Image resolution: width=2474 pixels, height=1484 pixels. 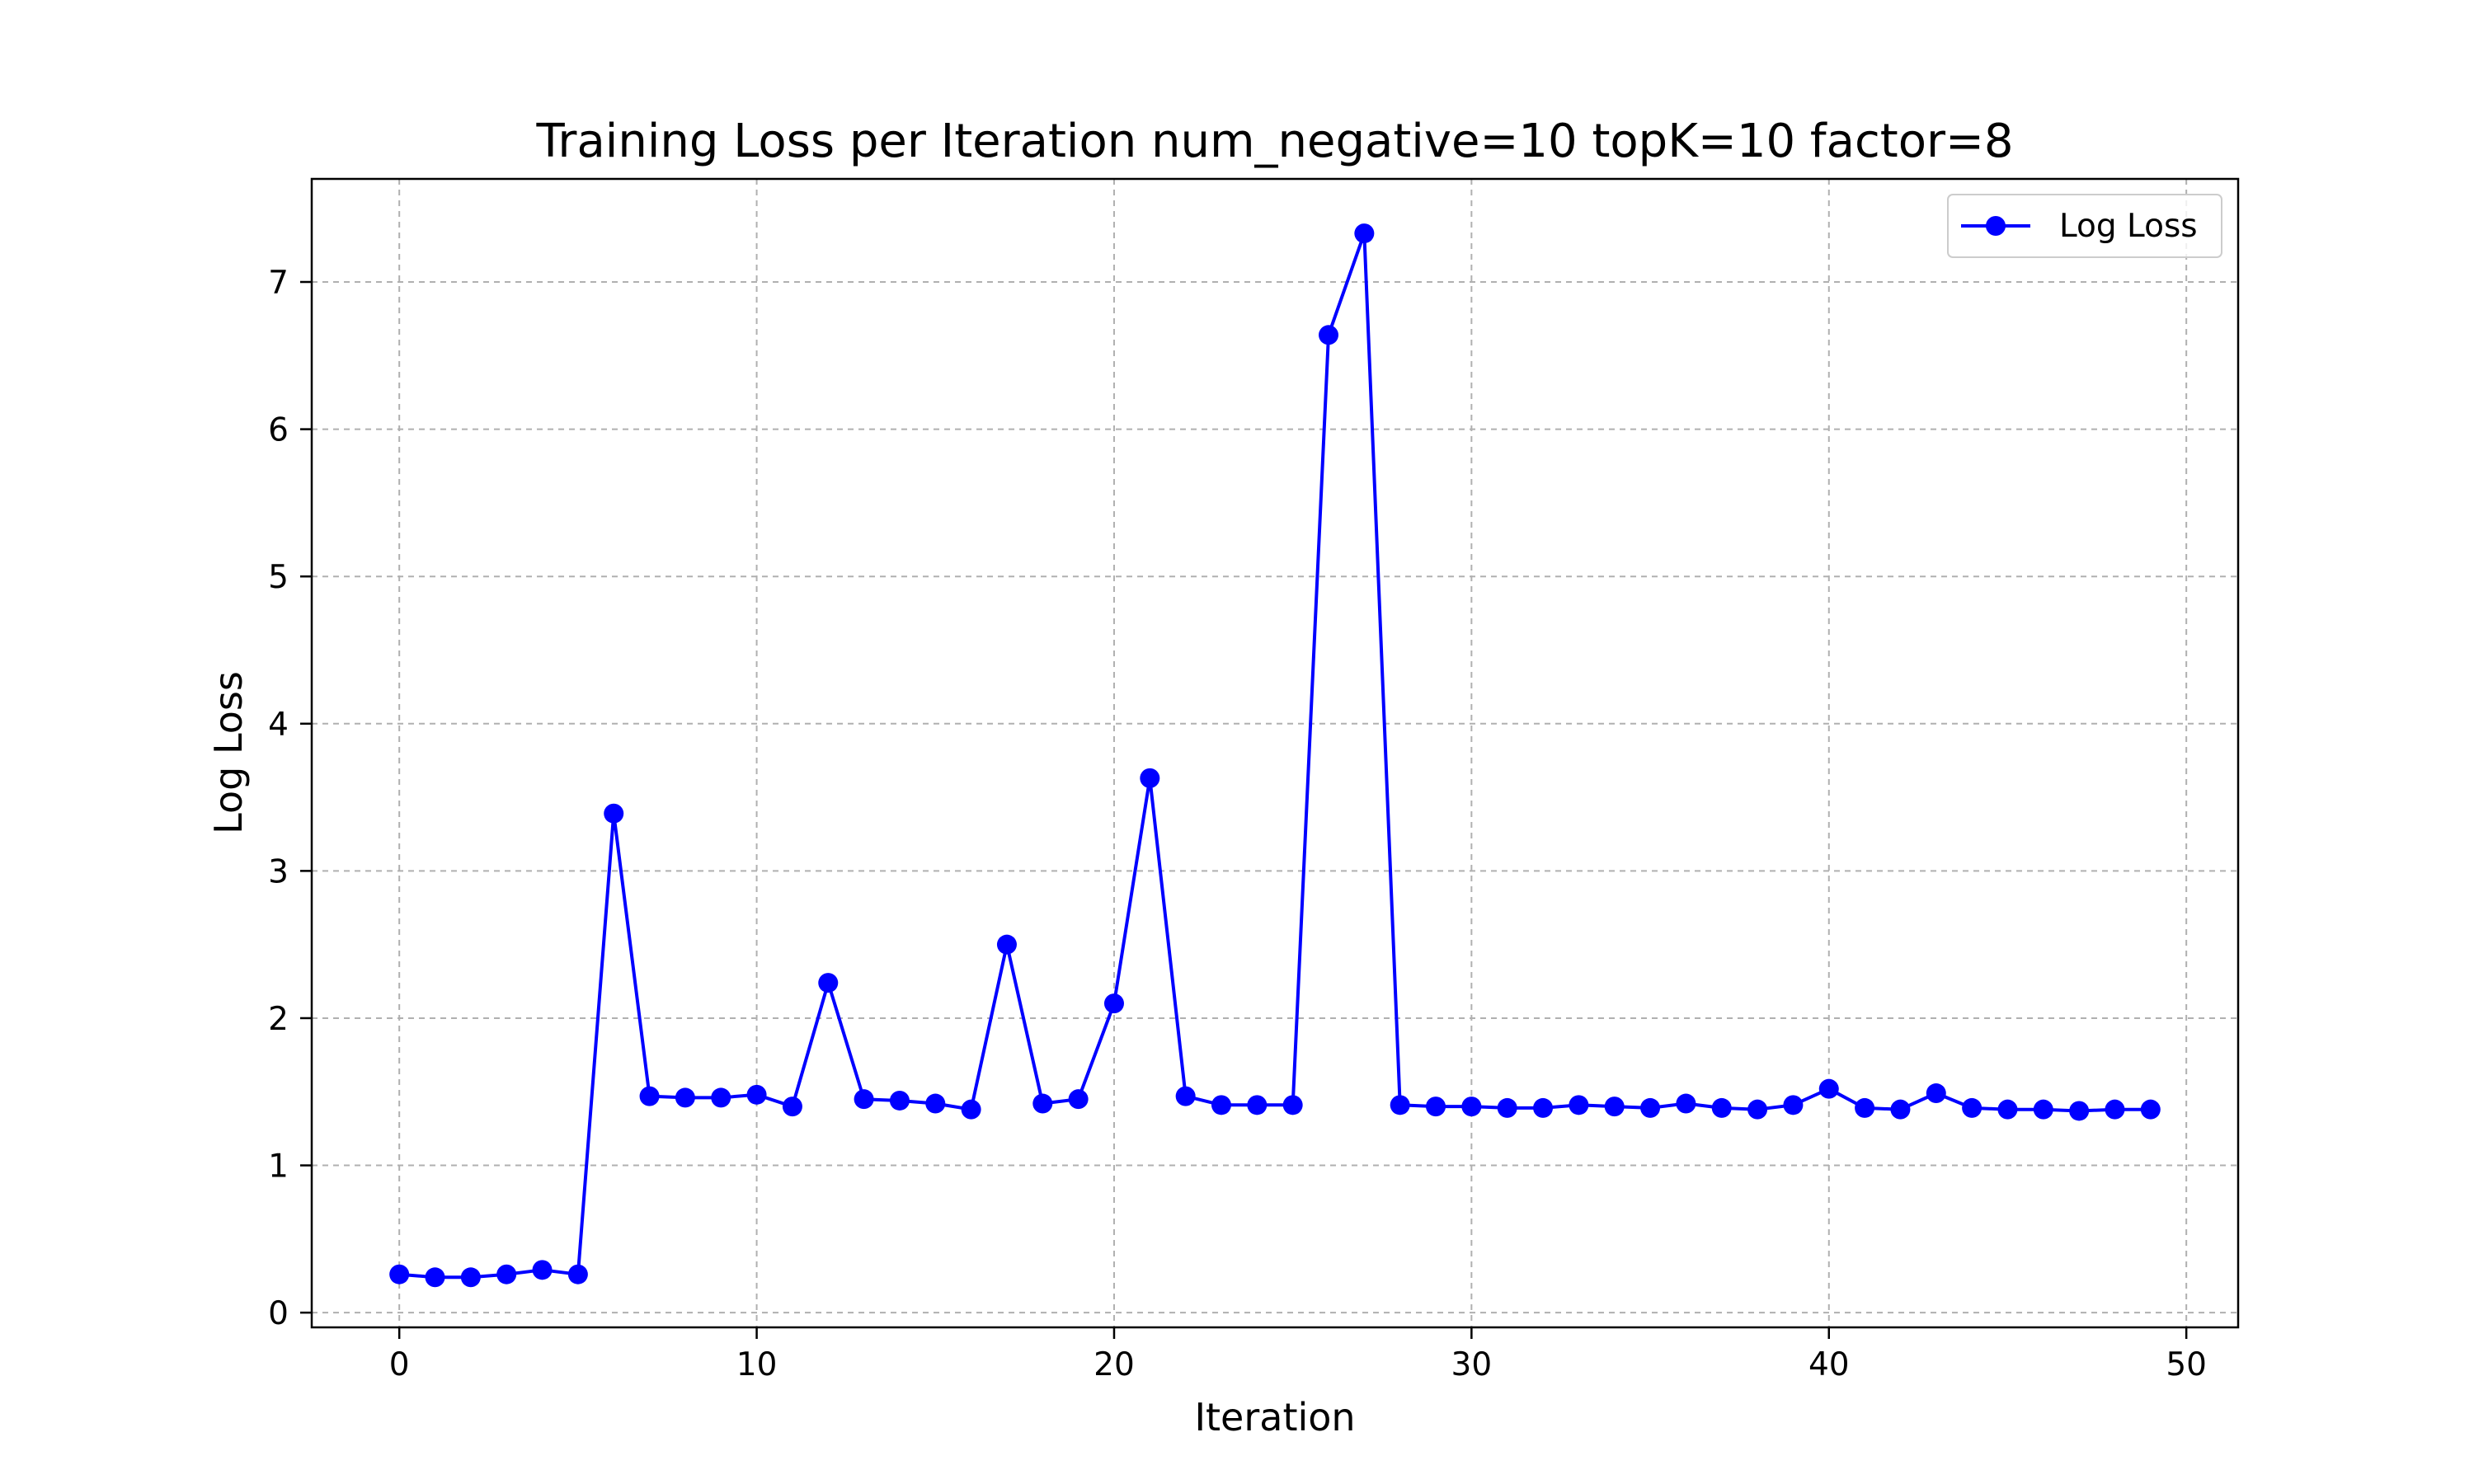 I want to click on y-axis-label: Log Loss, so click(x=228, y=752).